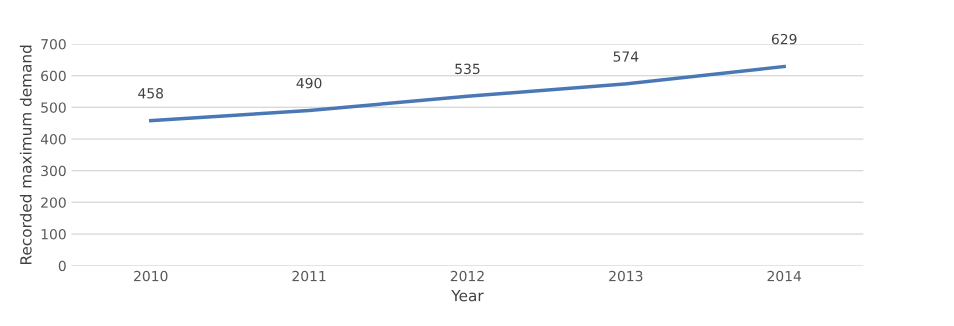 This screenshot has height=326, width=954. I want to click on y-tick-label: 300, so click(53, 171).